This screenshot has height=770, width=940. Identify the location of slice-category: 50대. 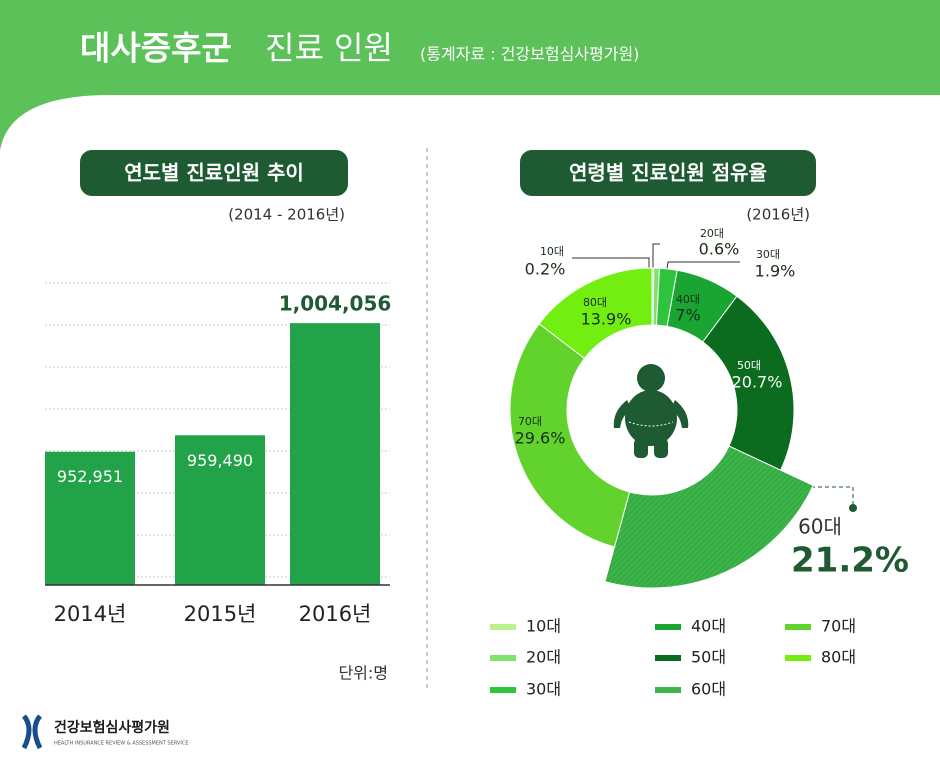
(749, 365).